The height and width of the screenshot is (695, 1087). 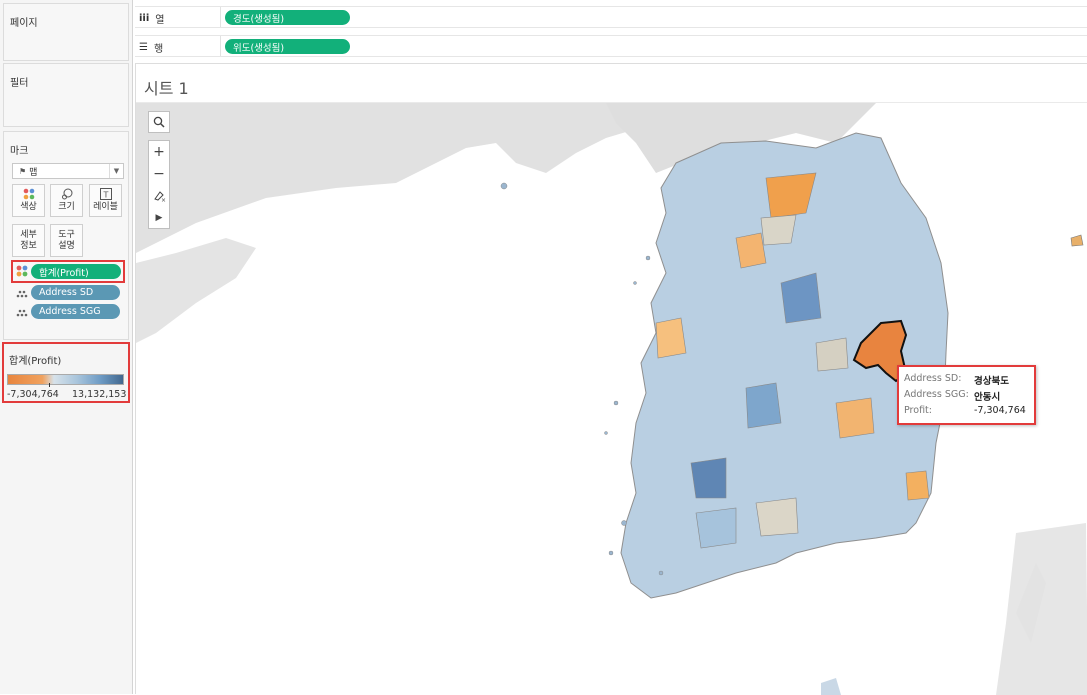 What do you see at coordinates (159, 218) in the screenshot?
I see `expand-arrow-icon: ▶` at bounding box center [159, 218].